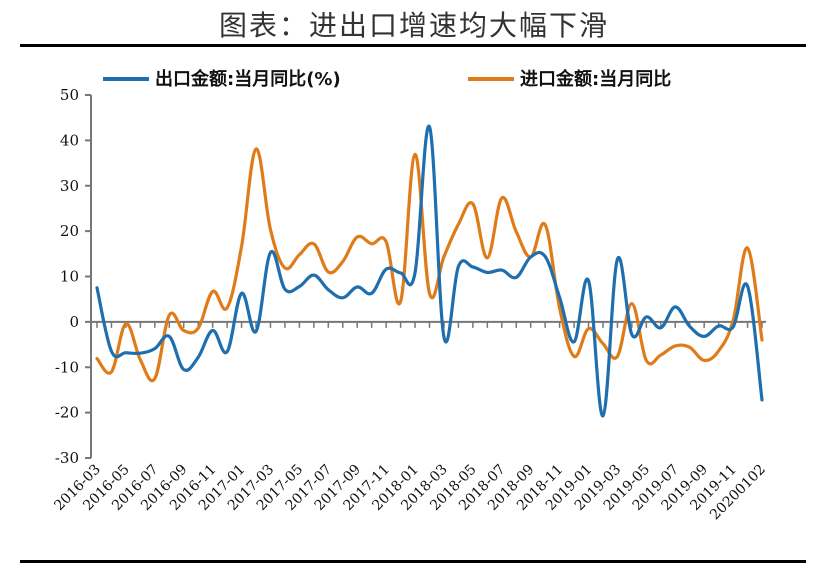 The height and width of the screenshot is (578, 828). What do you see at coordinates (387, 79) in the screenshot?
I see `chart-legend: 出口金额:当月同比(%) 进口金额:当月同比` at bounding box center [387, 79].